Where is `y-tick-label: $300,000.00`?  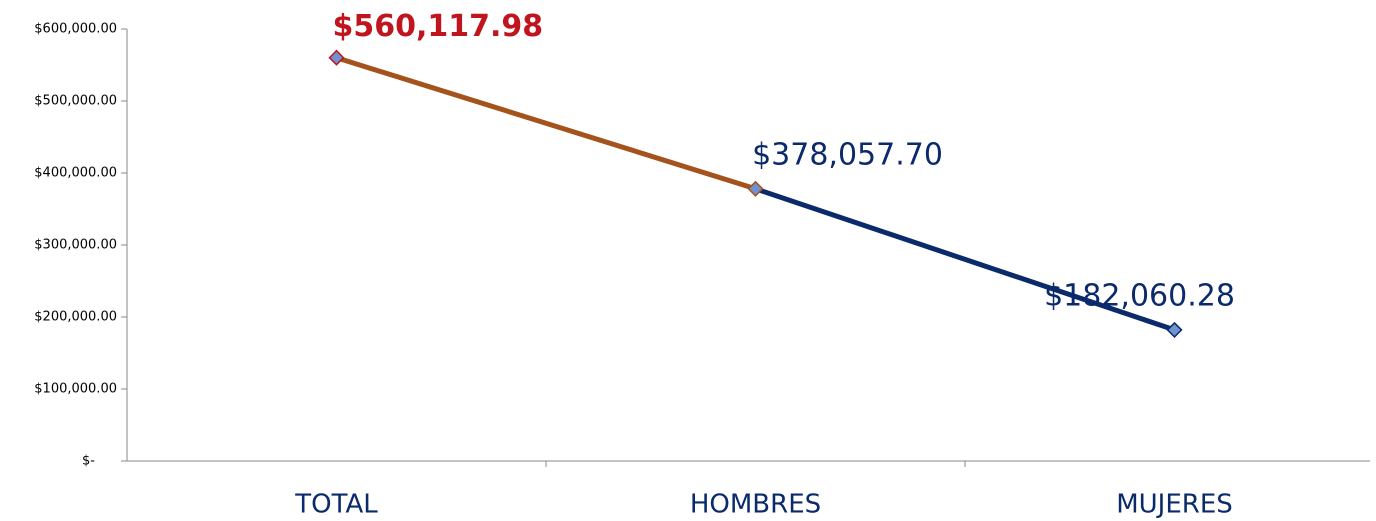
y-tick-label: $300,000.00 is located at coordinates (75, 245).